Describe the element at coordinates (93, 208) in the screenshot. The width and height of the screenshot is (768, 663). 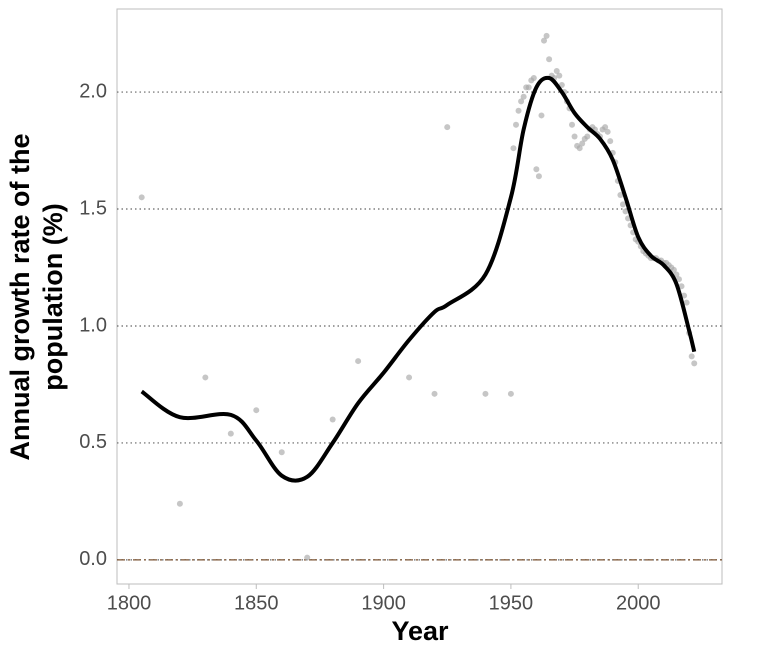
I see `y-tick-label: 1.5` at that location.